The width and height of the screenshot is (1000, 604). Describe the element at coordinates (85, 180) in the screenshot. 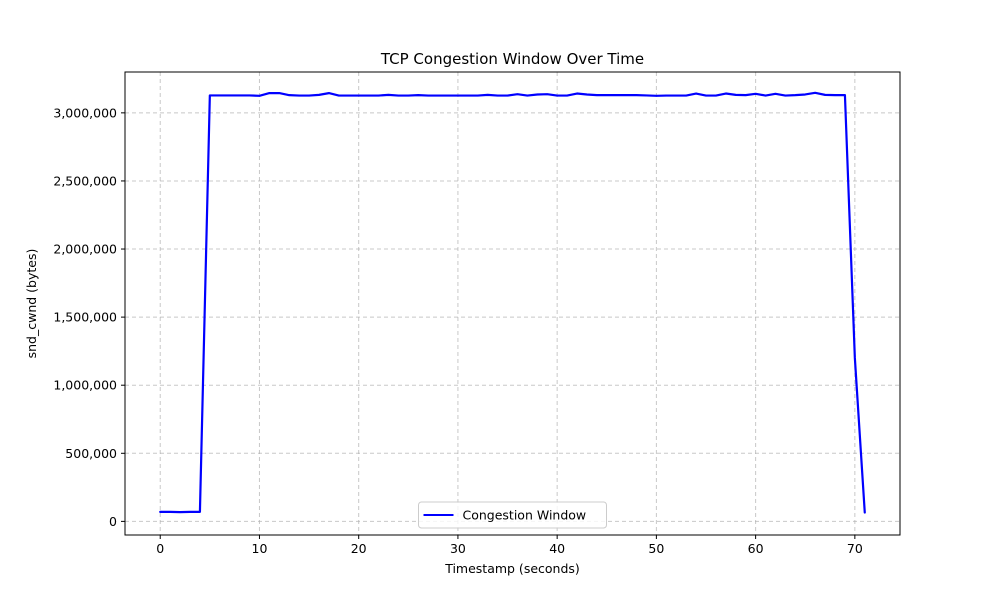

I see `y-tick-label: 2,500,000` at that location.